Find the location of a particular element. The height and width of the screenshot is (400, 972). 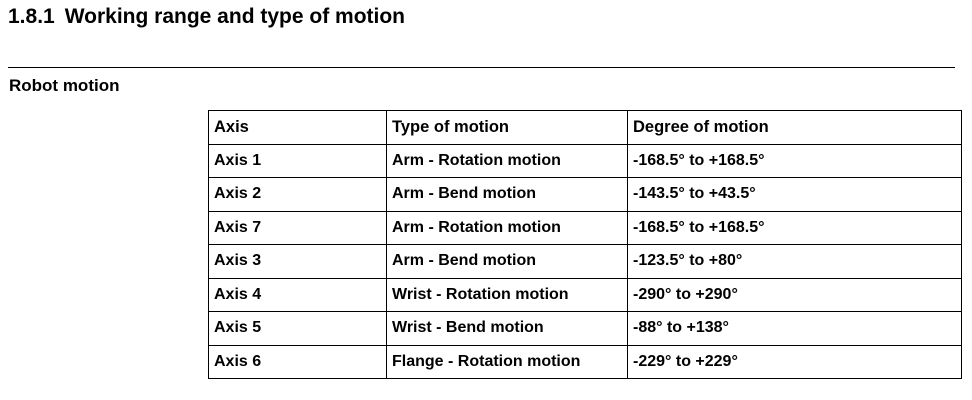

axis-cell: Axis 4 is located at coordinates (297, 294).